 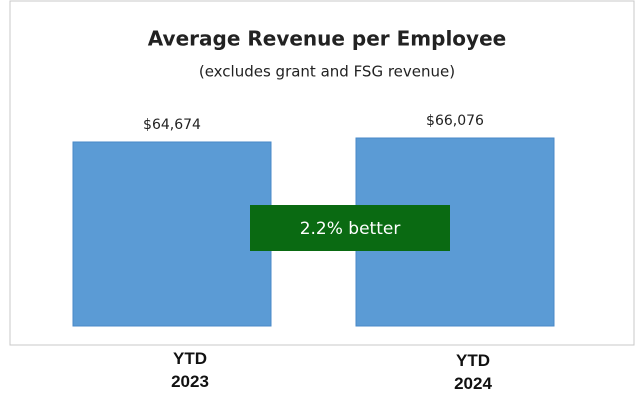 What do you see at coordinates (327, 39) in the screenshot?
I see `chart-title: Average Revenue per Employee` at bounding box center [327, 39].